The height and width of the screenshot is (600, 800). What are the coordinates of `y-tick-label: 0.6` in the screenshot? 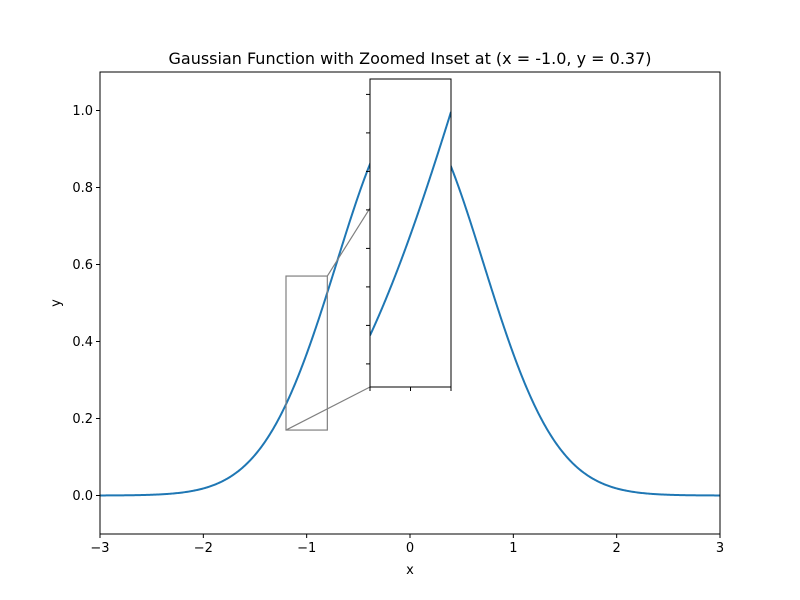 It's located at (82, 265).